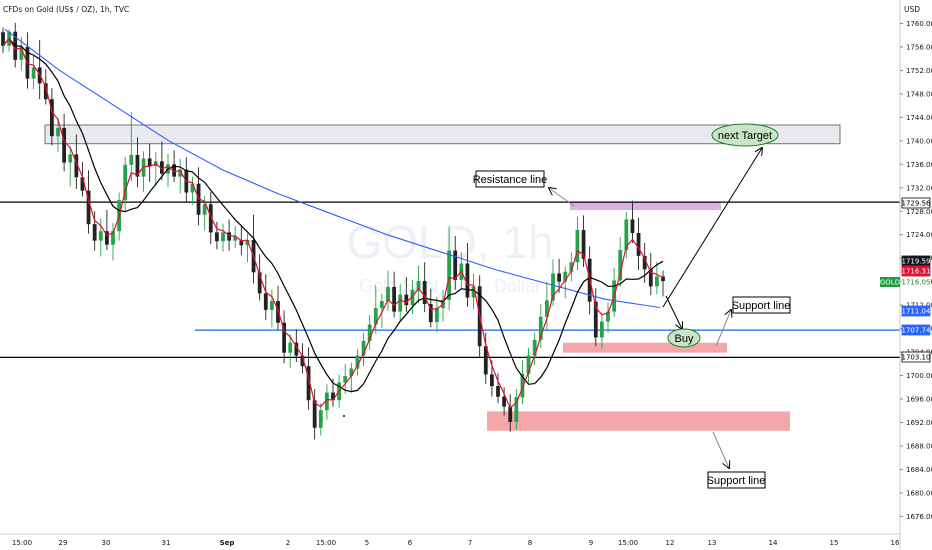 The height and width of the screenshot is (550, 932). What do you see at coordinates (919, 71) in the screenshot?
I see `y-tick-label: 1752.00` at bounding box center [919, 71].